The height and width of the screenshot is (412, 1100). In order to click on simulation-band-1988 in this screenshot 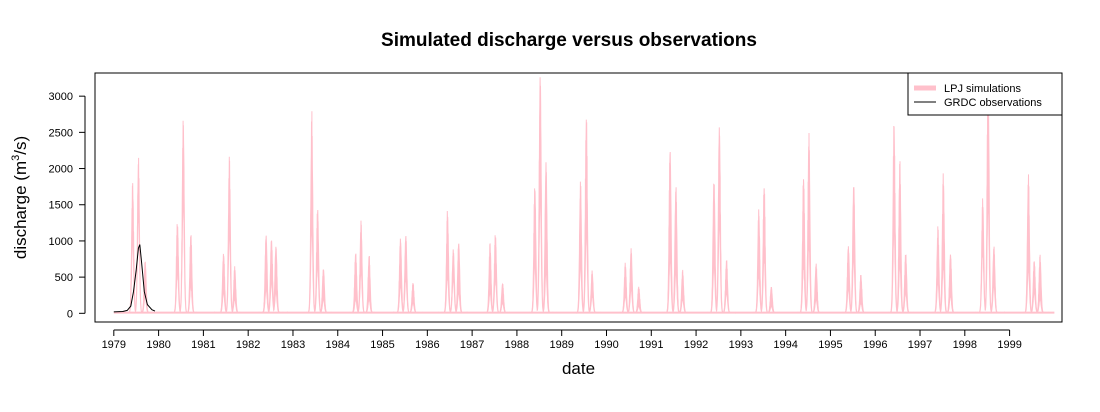, I will do `click(543, 195)`.